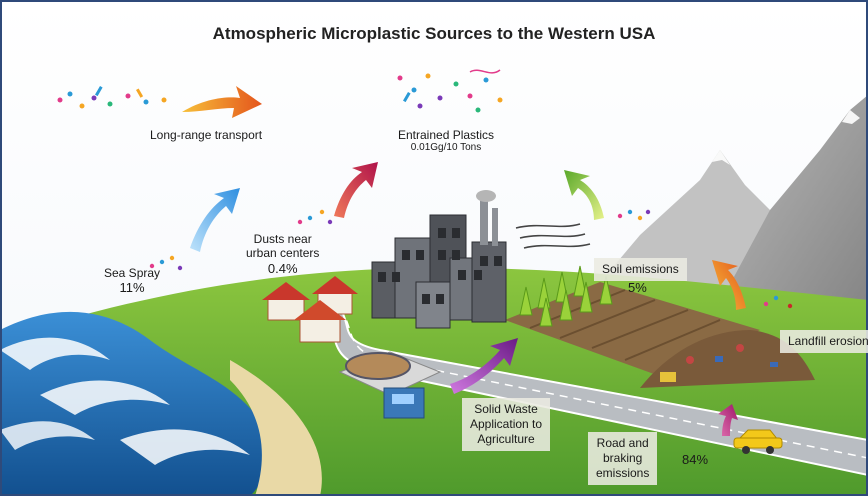  What do you see at coordinates (695, 459) in the screenshot?
I see `road-percent: 84%` at bounding box center [695, 459].